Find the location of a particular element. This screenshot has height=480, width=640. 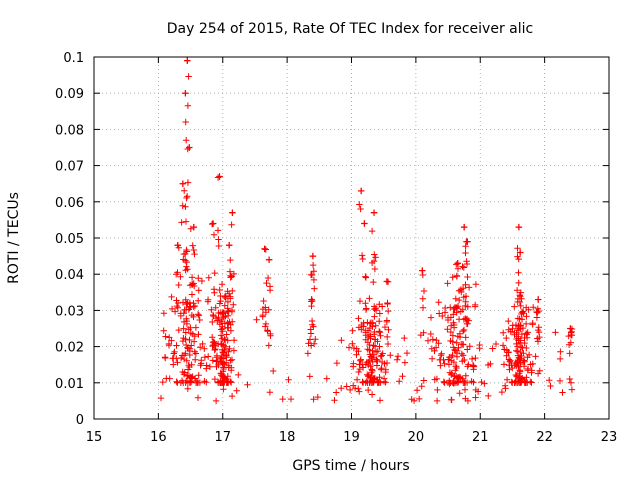

x-tick-label: 19 is located at coordinates (351, 437).